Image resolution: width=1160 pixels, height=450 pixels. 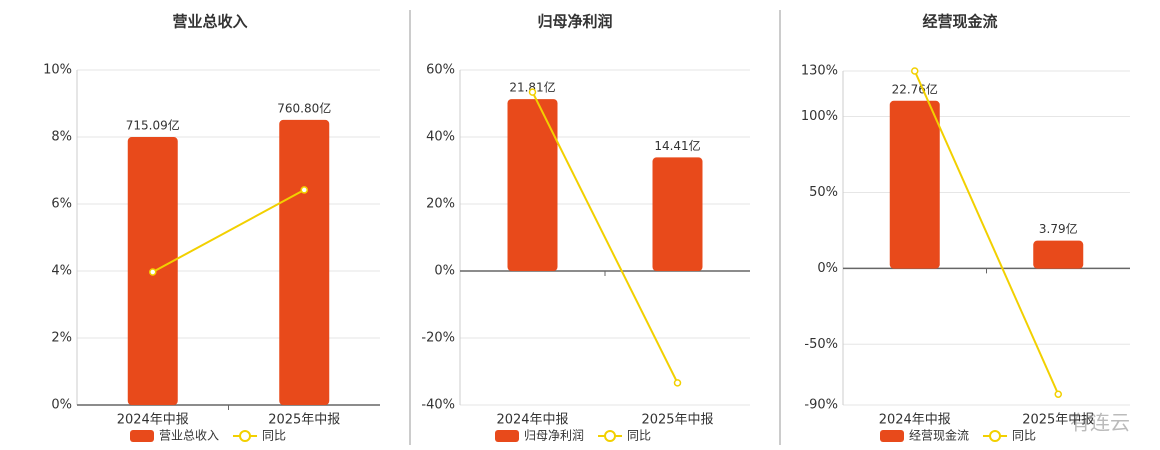 I want to click on value-label: 760.80亿, so click(x=304, y=107).